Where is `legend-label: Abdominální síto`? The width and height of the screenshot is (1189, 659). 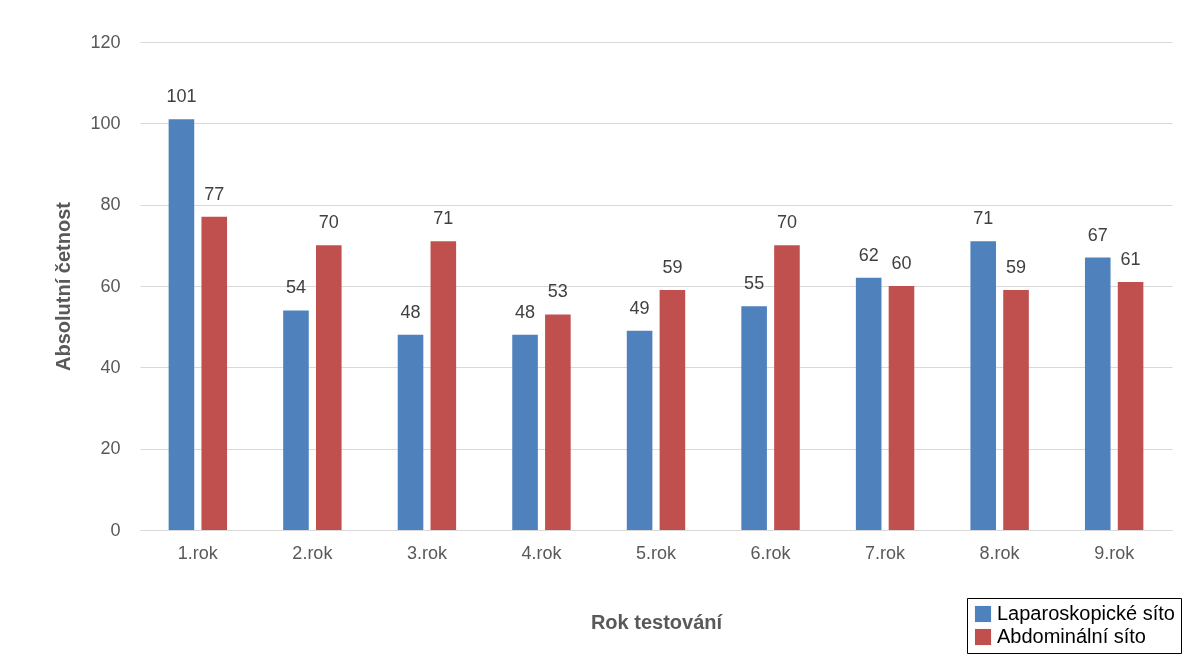
legend-label: Abdominální síto is located at coordinates (1071, 636).